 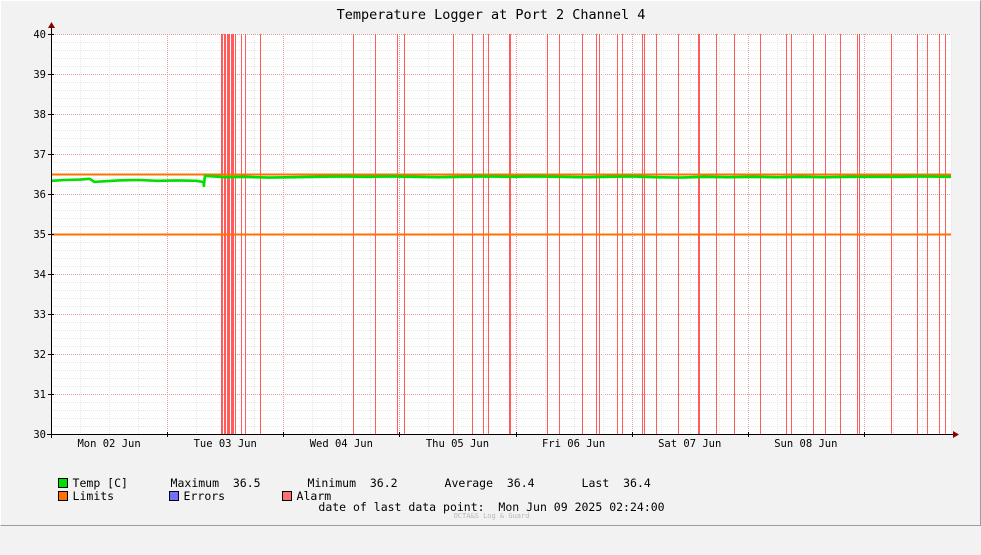 What do you see at coordinates (520, 483) in the screenshot?
I see `average-value: 36.4` at bounding box center [520, 483].